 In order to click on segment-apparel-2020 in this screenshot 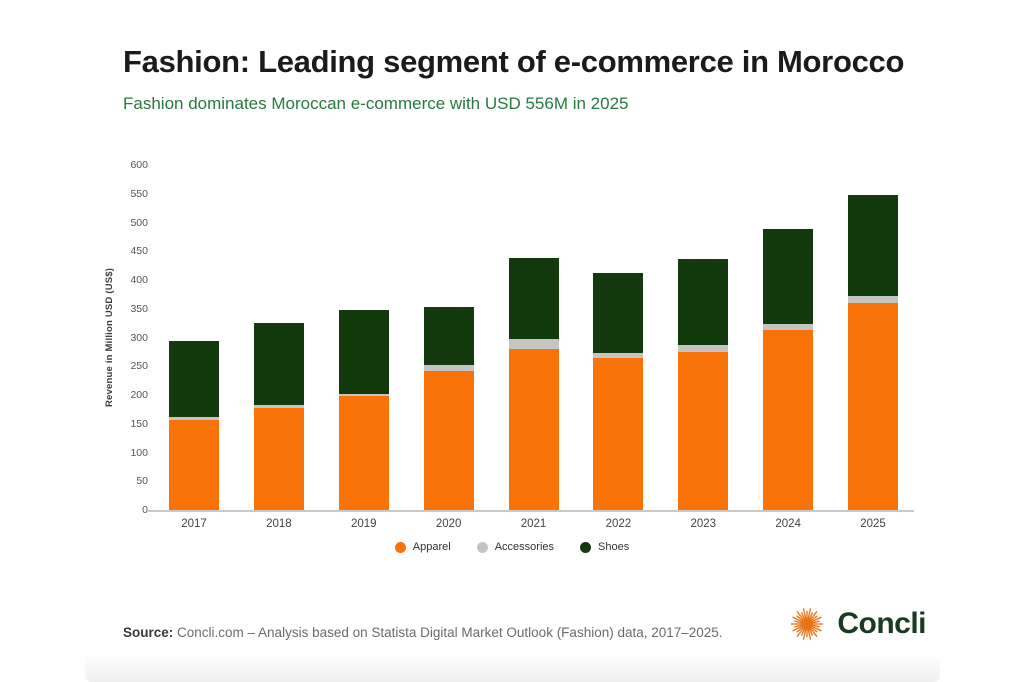, I will do `click(448, 440)`.